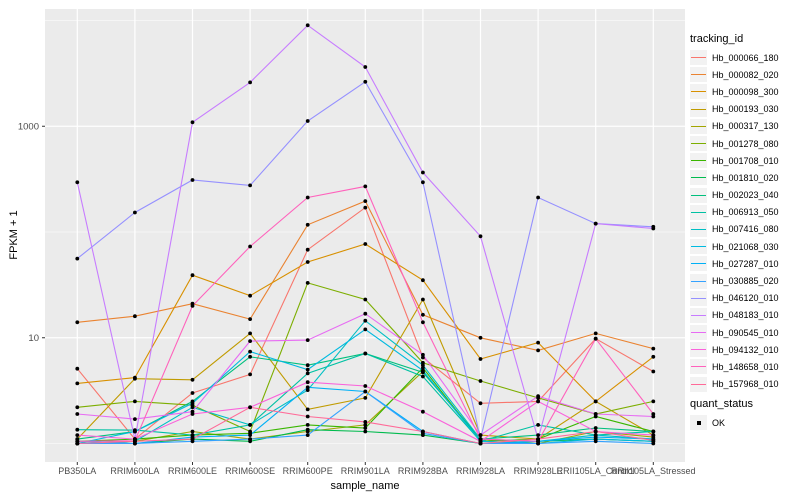  I want to click on y-axis-title: FPKM + 1, so click(14, 235).